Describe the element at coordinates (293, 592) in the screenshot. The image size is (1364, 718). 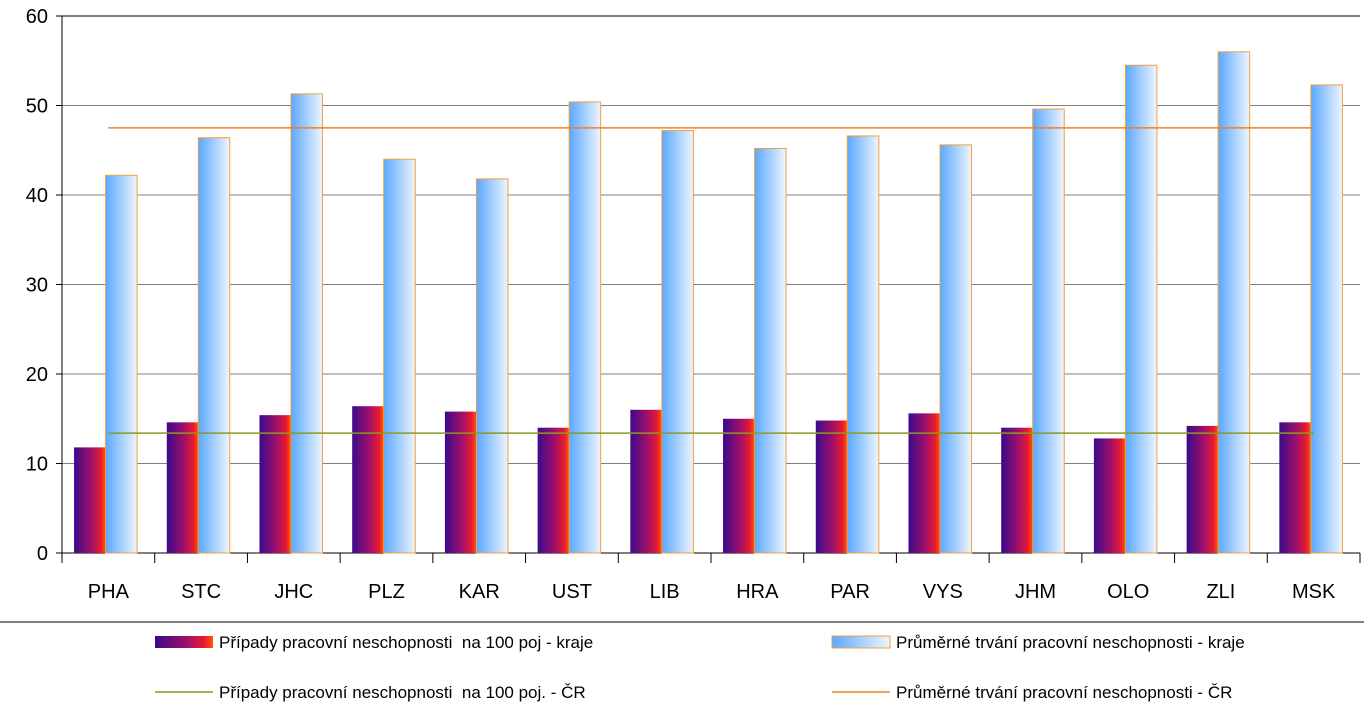
I see `x-tick-label-jhc: JHC` at that location.